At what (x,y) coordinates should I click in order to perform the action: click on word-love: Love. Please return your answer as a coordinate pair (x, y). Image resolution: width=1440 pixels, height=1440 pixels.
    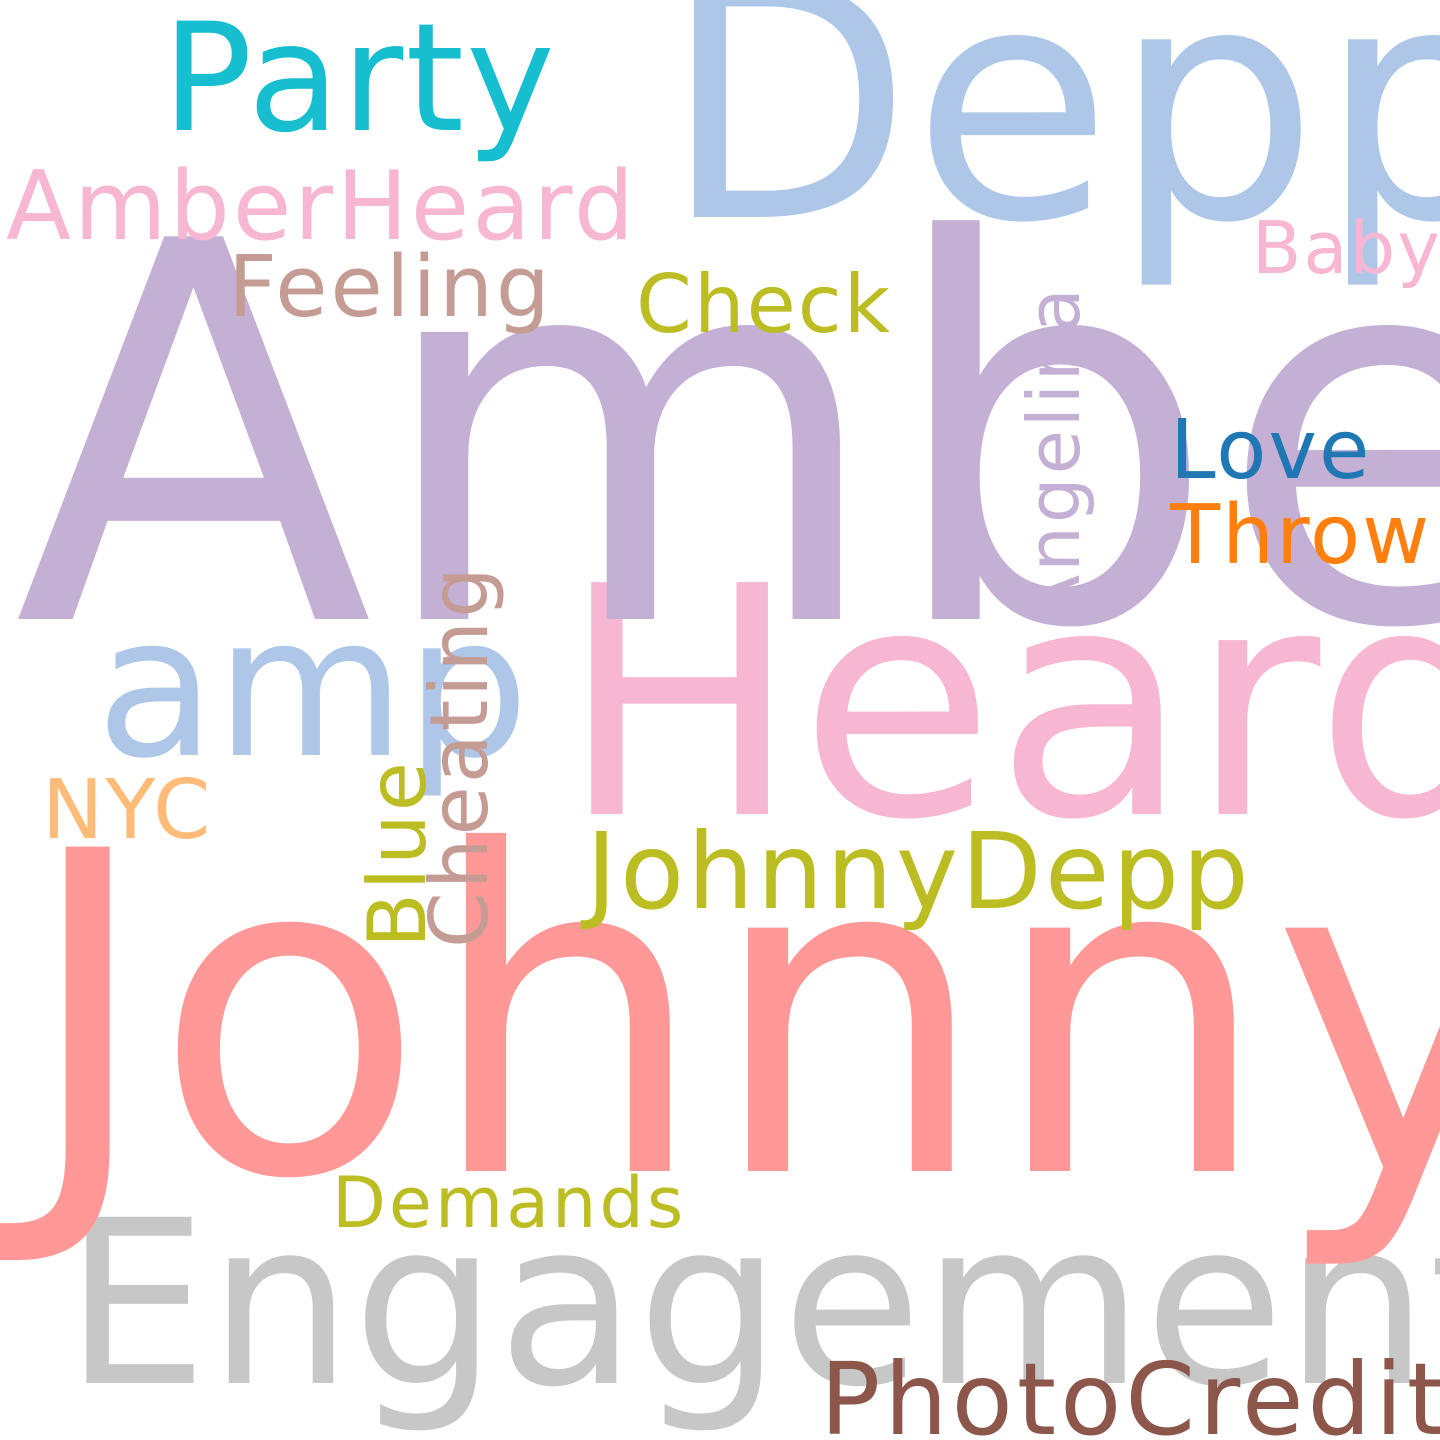
    Looking at the image, I should click on (1271, 450).